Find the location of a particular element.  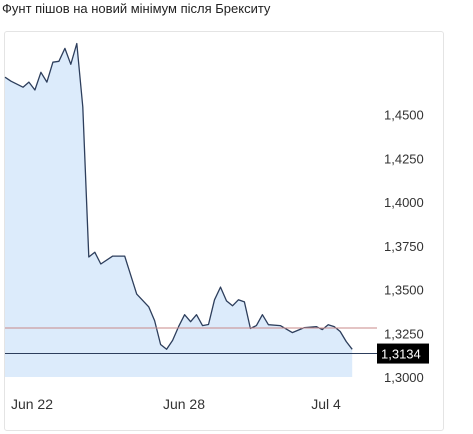

y-tick-label: 1,3500 is located at coordinates (404, 290).